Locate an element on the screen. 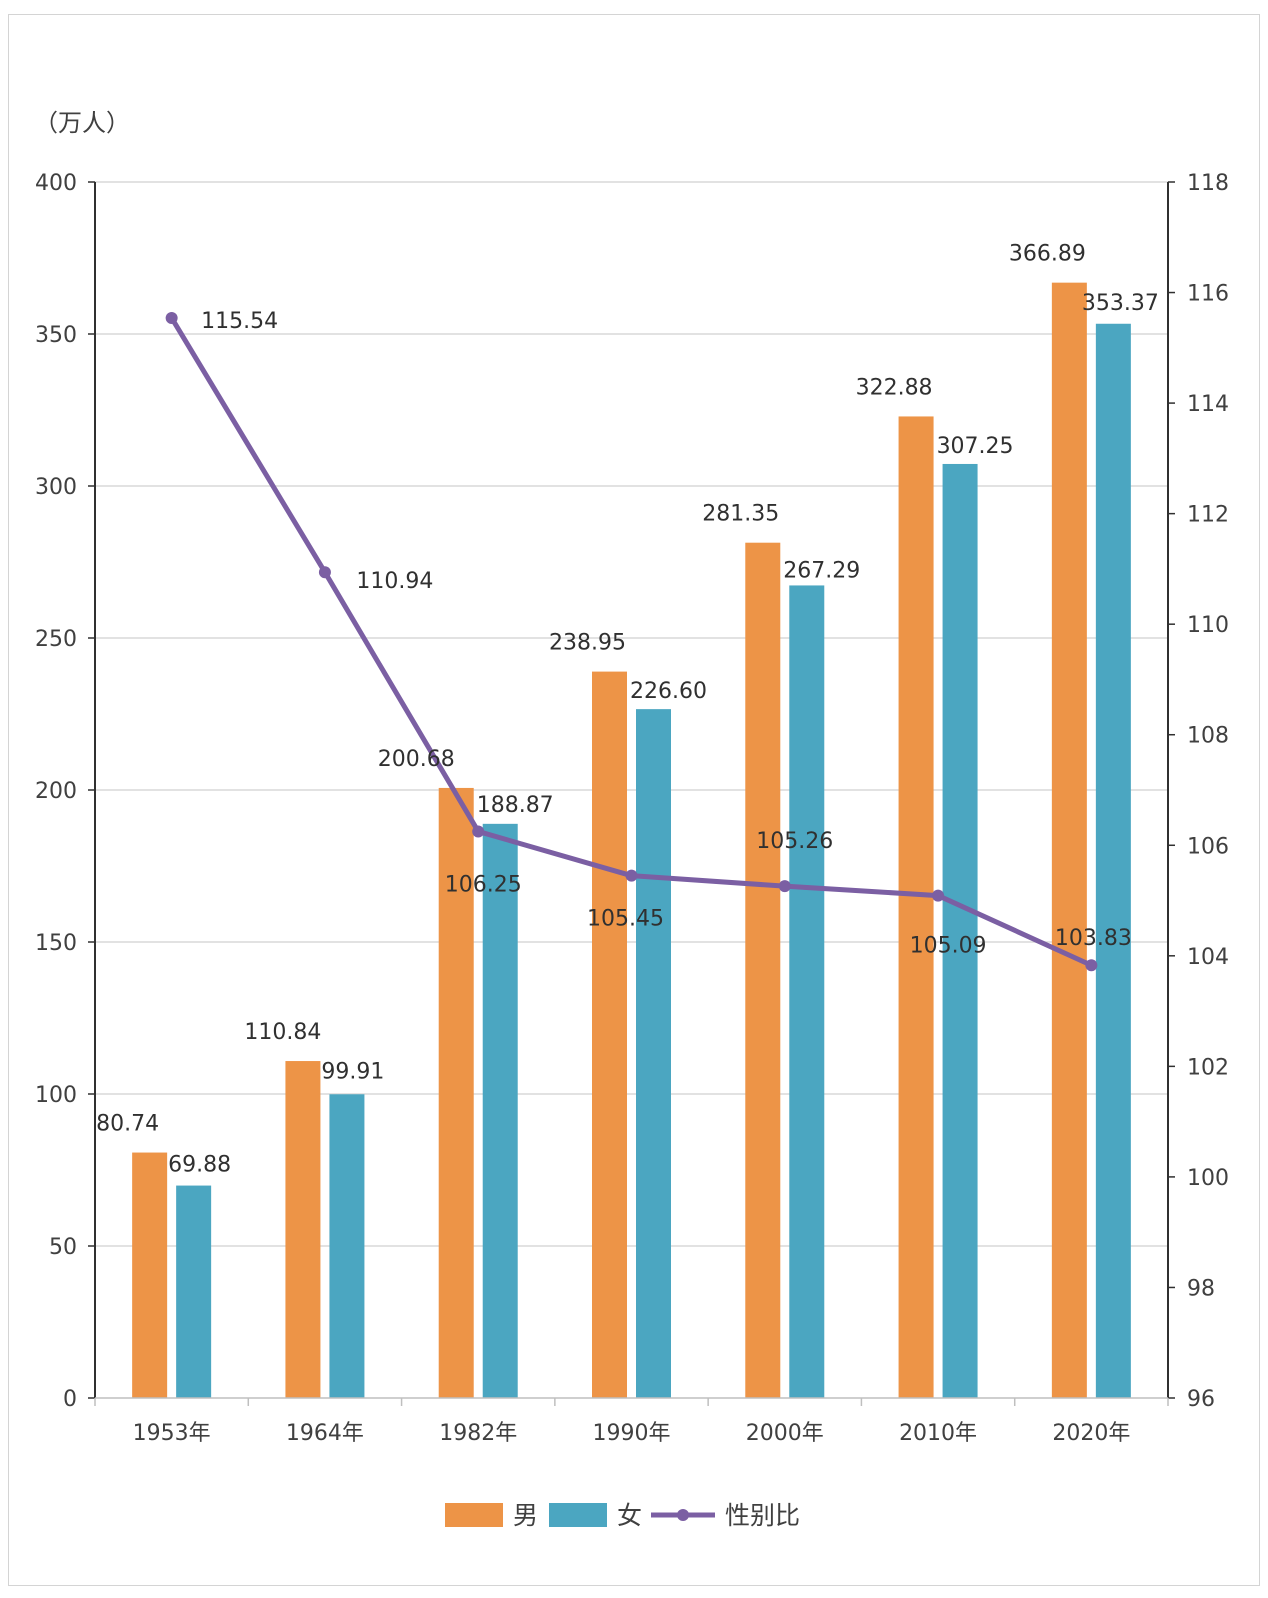 This screenshot has height=1598, width=1268. legend-swatch-male is located at coordinates (474, 1515).